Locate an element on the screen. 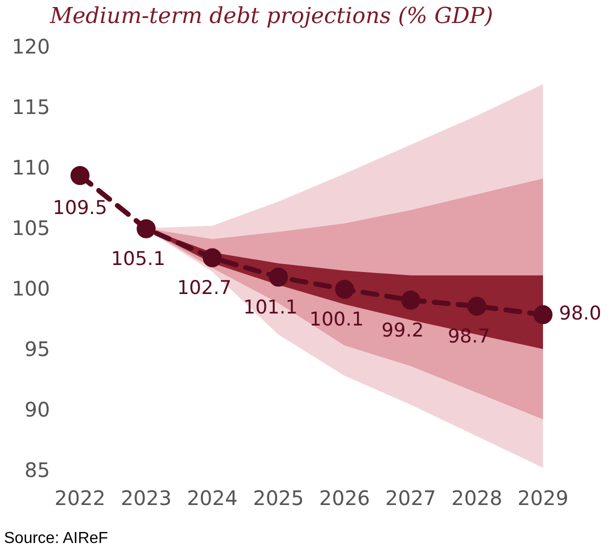 Image resolution: width=611 pixels, height=560 pixels. y-tick-label: 115 is located at coordinates (31, 107).